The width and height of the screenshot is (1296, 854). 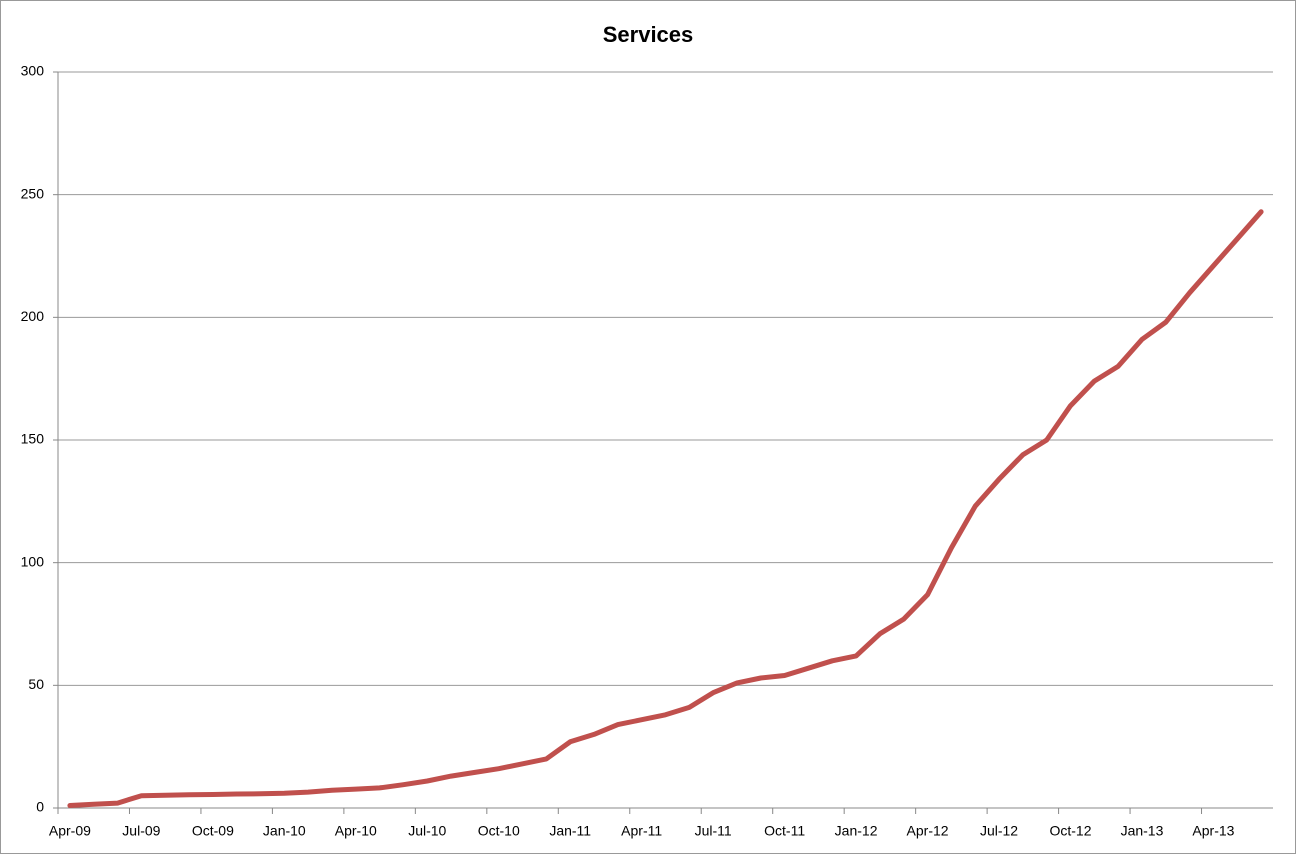 I want to click on x-tick-label: Jan-11, so click(x=570, y=831).